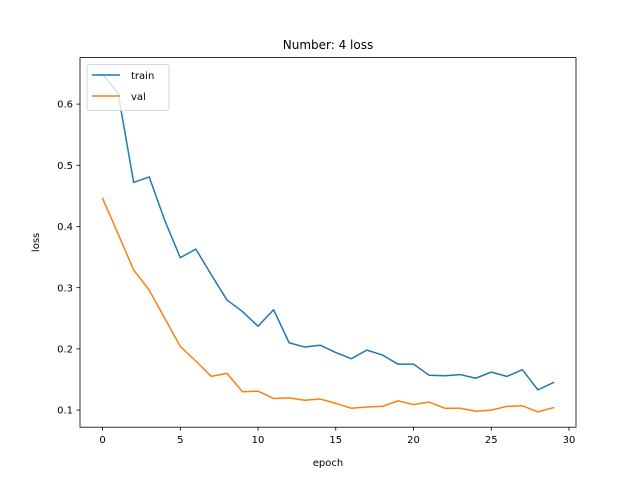  Describe the element at coordinates (65, 288) in the screenshot. I see `y-tick-label: 0.3` at that location.